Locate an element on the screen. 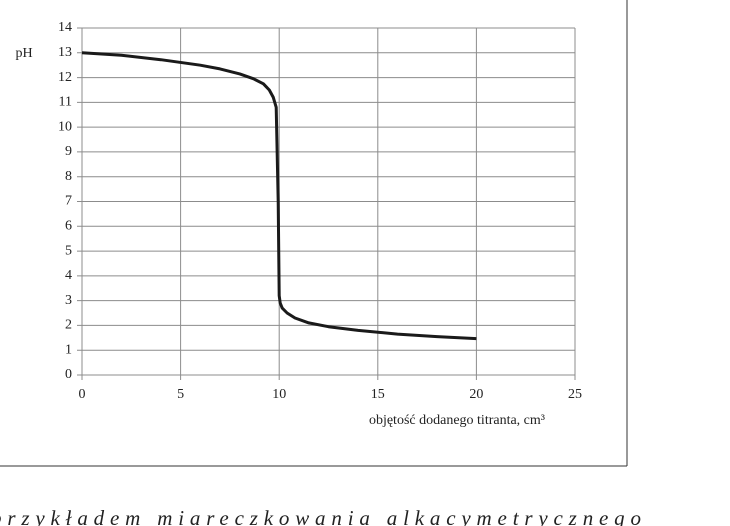 The height and width of the screenshot is (526, 730). y-tick-label: 14 is located at coordinates (65, 27).